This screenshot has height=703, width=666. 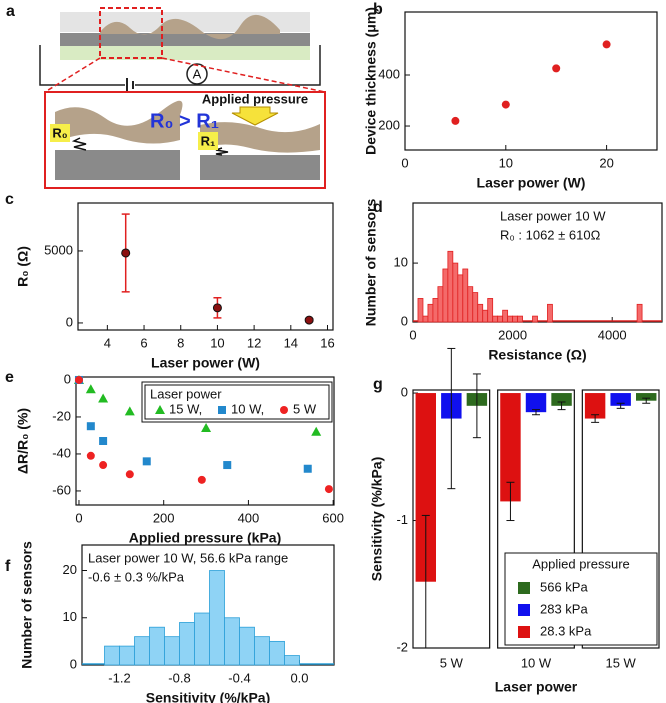 I want to click on r0-label: R₀, so click(x=59, y=132).